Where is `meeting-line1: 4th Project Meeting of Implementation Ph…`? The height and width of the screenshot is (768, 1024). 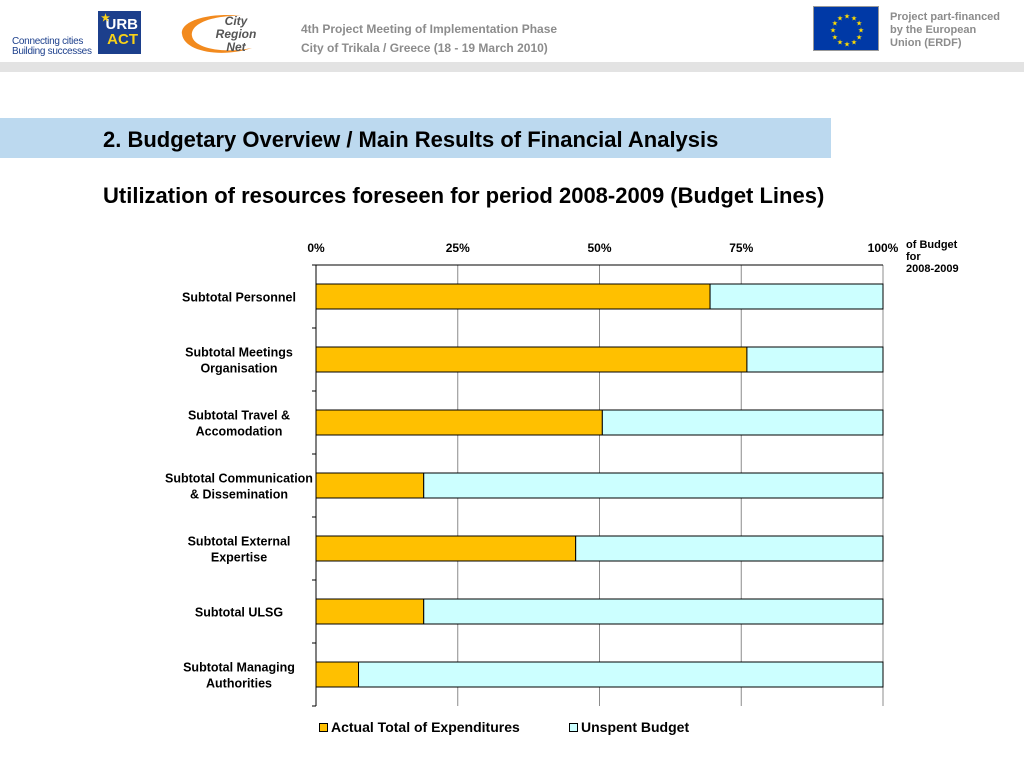 meeting-line1: 4th Project Meeting of Implementation Ph… is located at coordinates (429, 29).